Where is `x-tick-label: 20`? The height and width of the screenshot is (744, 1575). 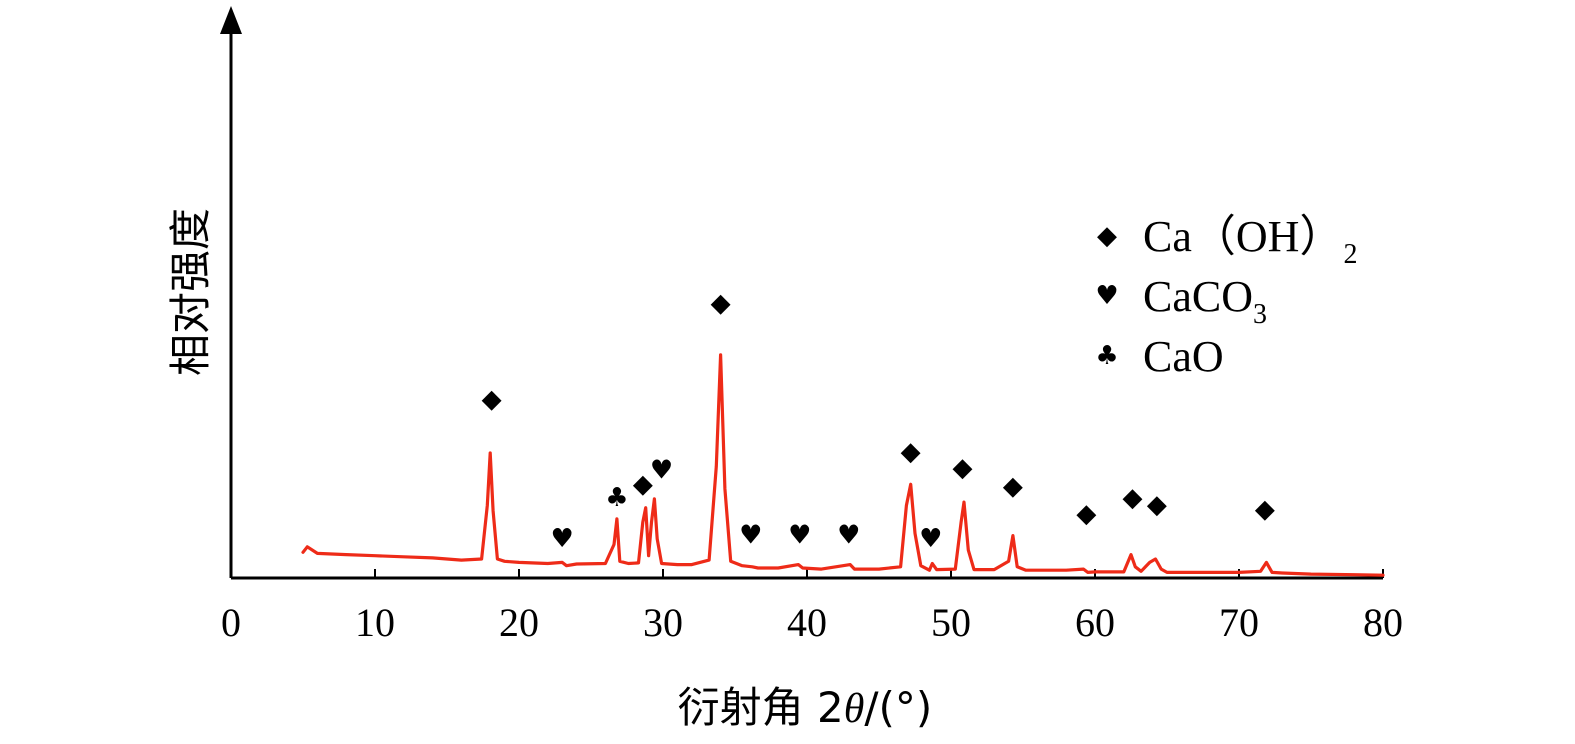 x-tick-label: 20 is located at coordinates (519, 622).